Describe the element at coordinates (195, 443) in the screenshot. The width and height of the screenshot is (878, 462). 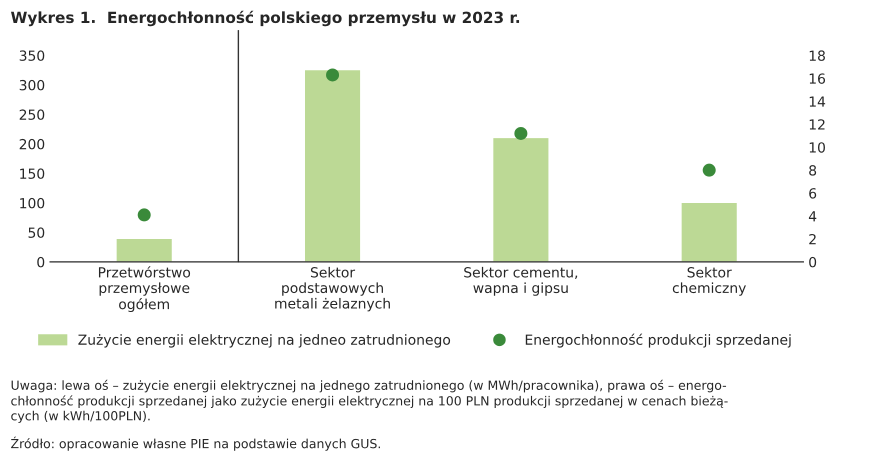
I see `text: Źródło: opracowanie własne PIE na podstawie danych GUS.` at that location.